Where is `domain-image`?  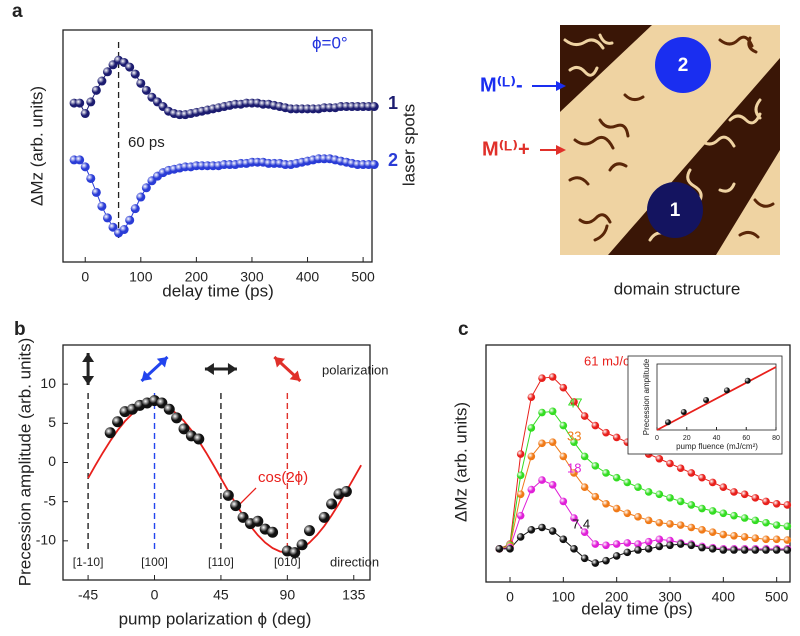 domain-image is located at coordinates (670, 140).